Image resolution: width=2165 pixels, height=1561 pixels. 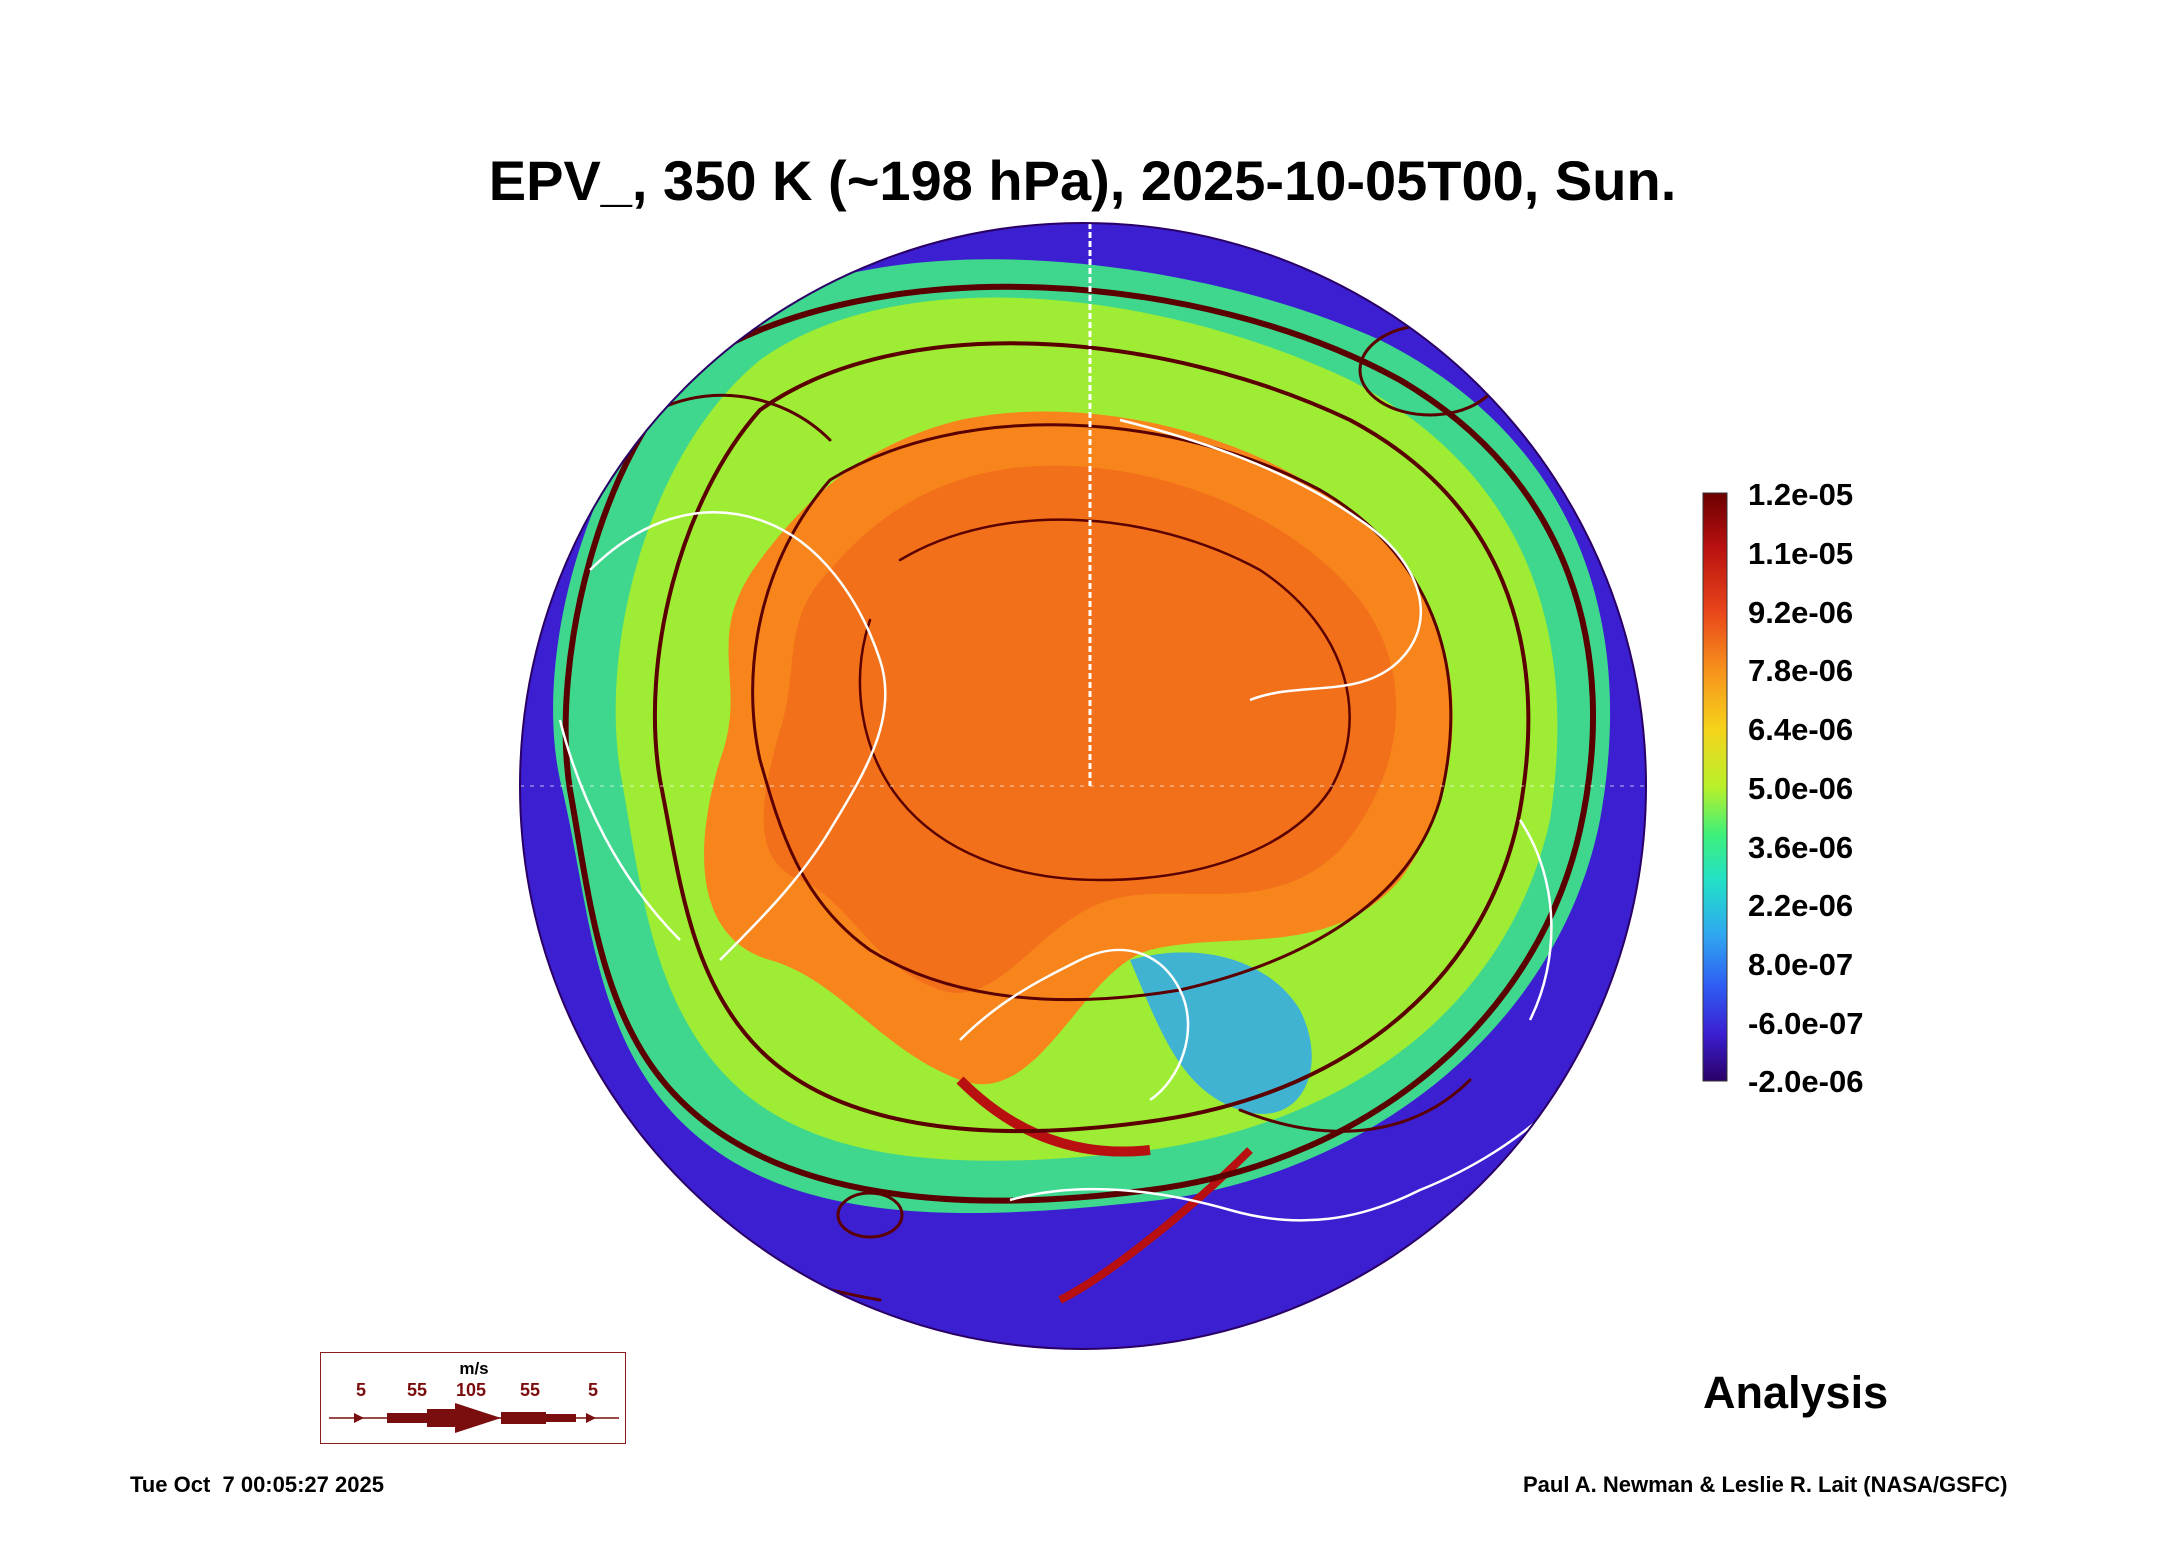 I want to click on wind-speed-legend: m/s 5 55 105 55 5, so click(x=473, y=1398).